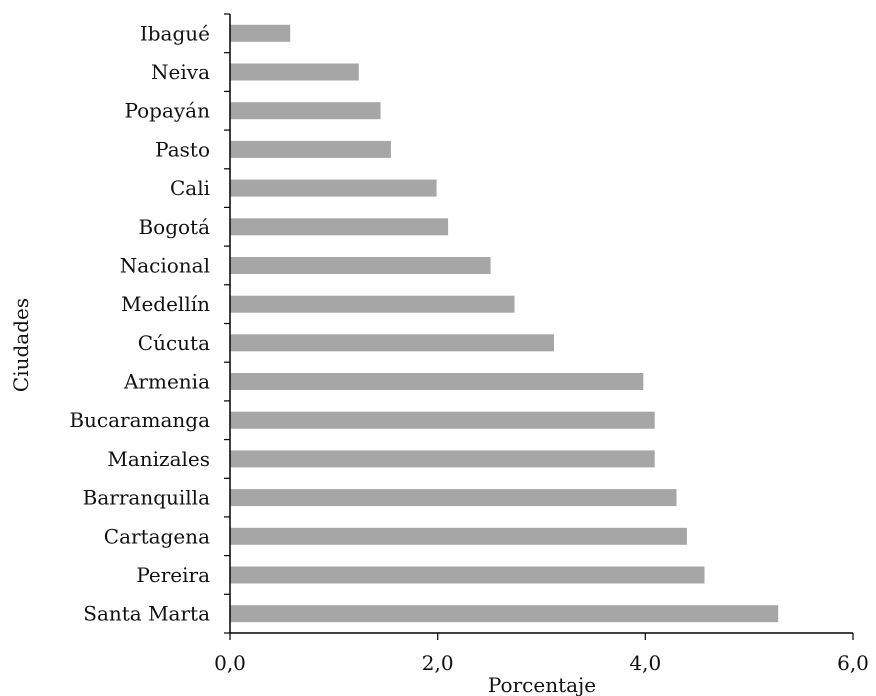 The width and height of the screenshot is (876, 696). Describe the element at coordinates (174, 343) in the screenshot. I see `category-label: Cúcuta` at that location.